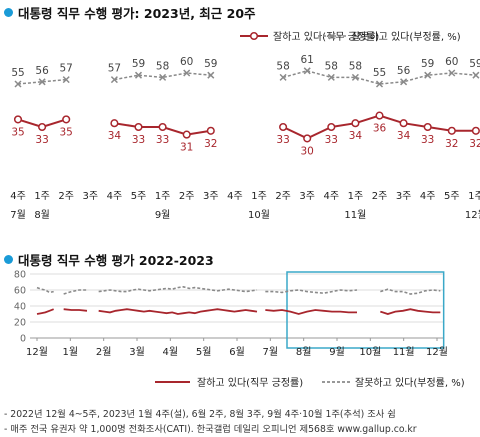 This screenshot has height=437, width=480. What do you see at coordinates (114, 69) in the screenshot?
I see `disapprove-value-label: 57` at bounding box center [114, 69].